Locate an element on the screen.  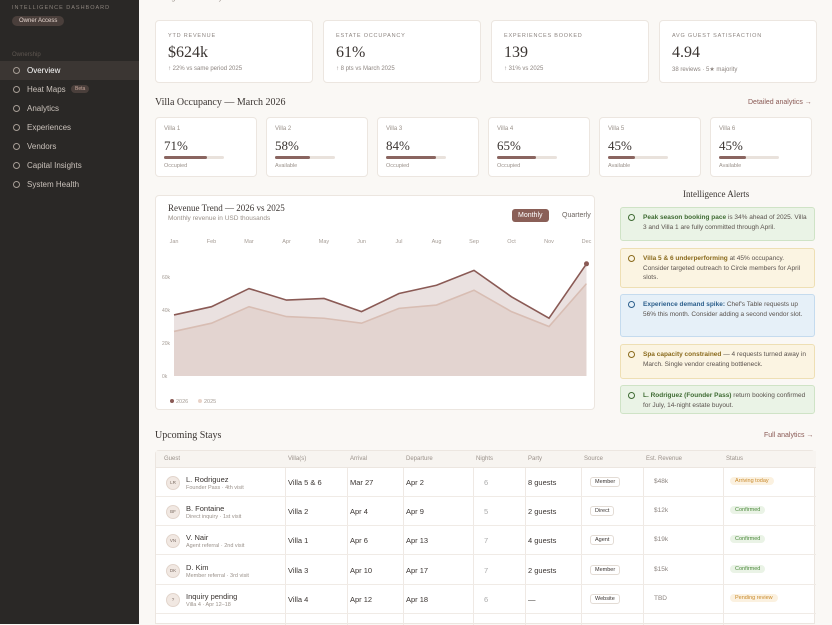
nav-item: Capital Insights is located at coordinates (69, 165).